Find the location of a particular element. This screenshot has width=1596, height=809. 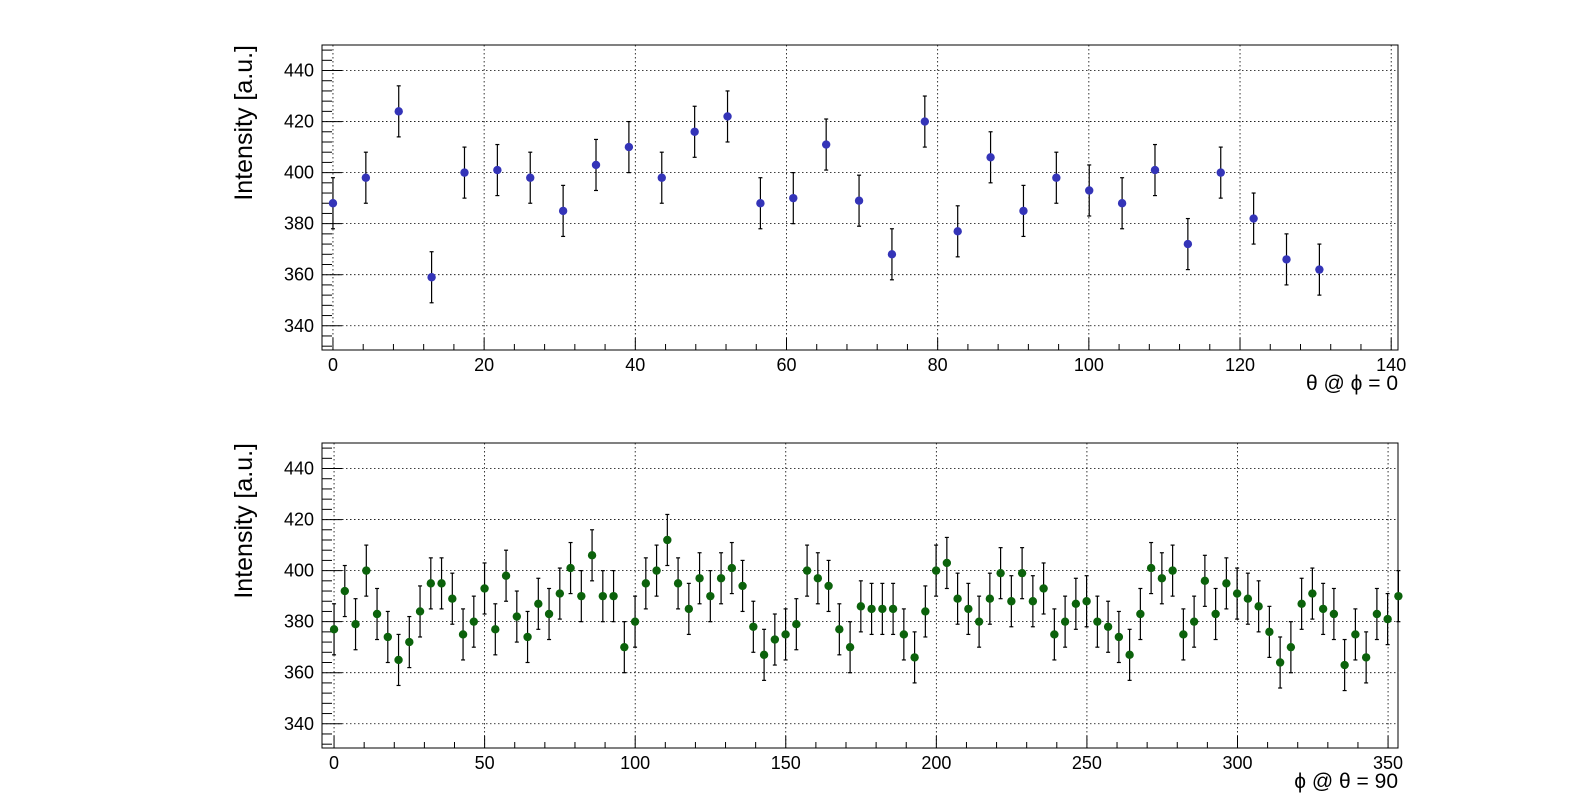

x-tick-label: 300 is located at coordinates (1237, 763).